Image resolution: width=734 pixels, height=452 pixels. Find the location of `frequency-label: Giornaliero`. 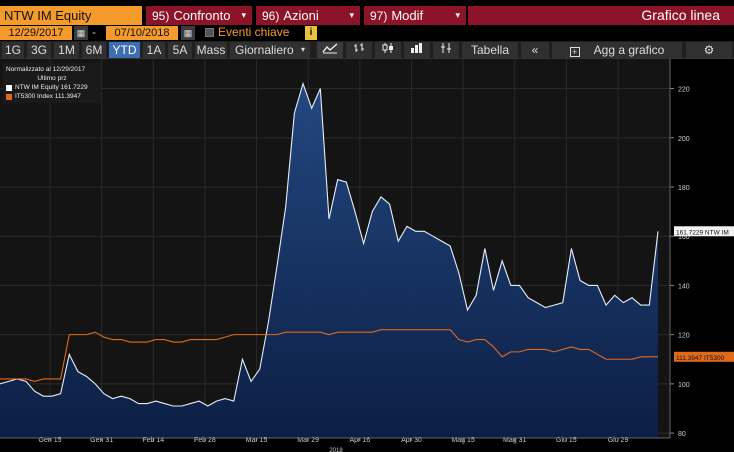

frequency-label: Giornaliero is located at coordinates (264, 50).